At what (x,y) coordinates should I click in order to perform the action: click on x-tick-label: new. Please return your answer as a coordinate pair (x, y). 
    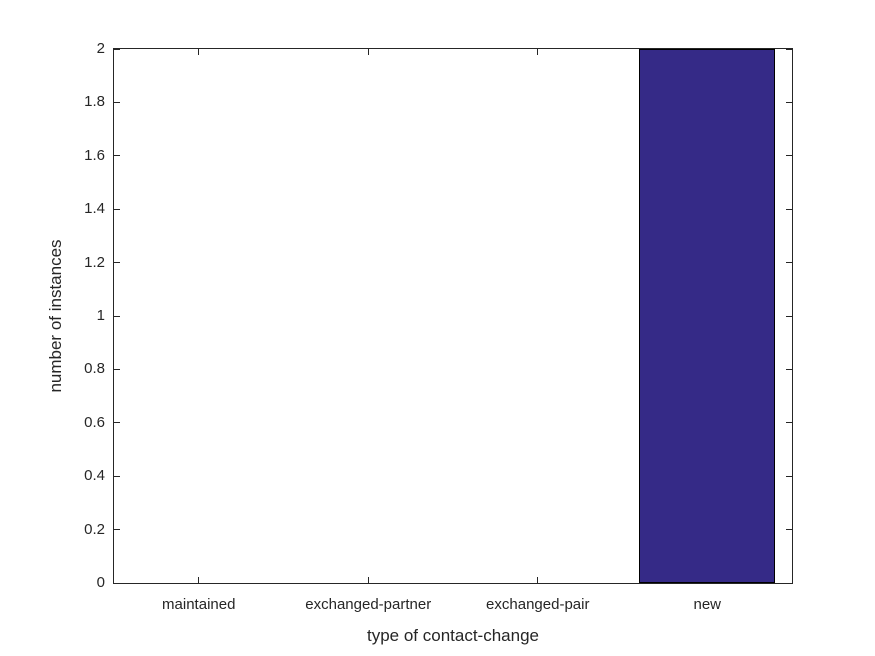
    Looking at the image, I should click on (707, 604).